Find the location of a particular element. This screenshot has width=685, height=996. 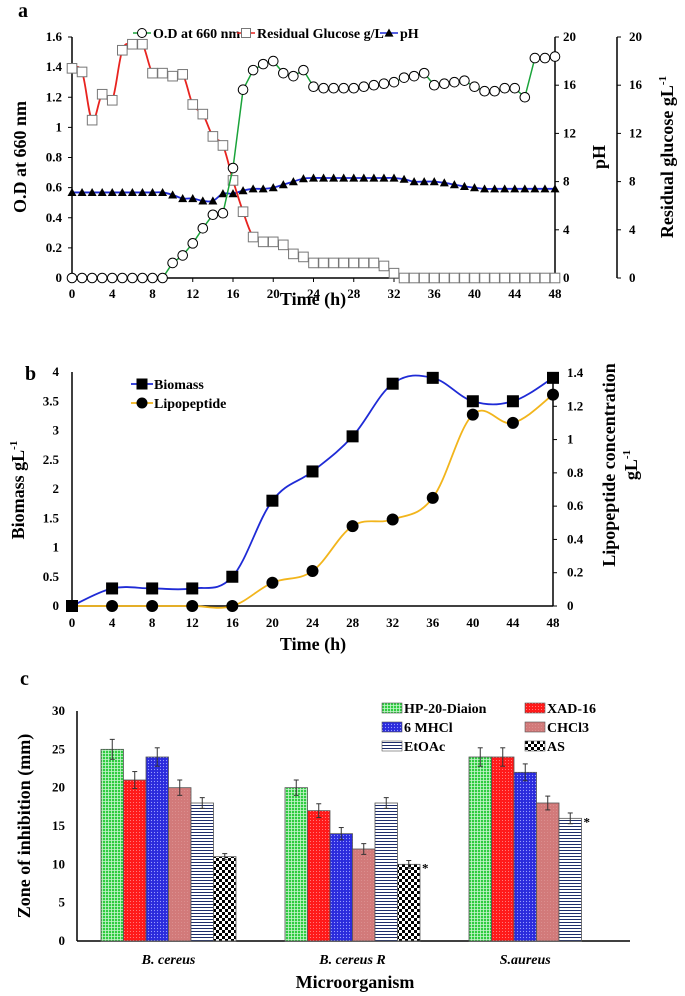

panel-a-y2-tick-label: 4 is located at coordinates (566, 229).